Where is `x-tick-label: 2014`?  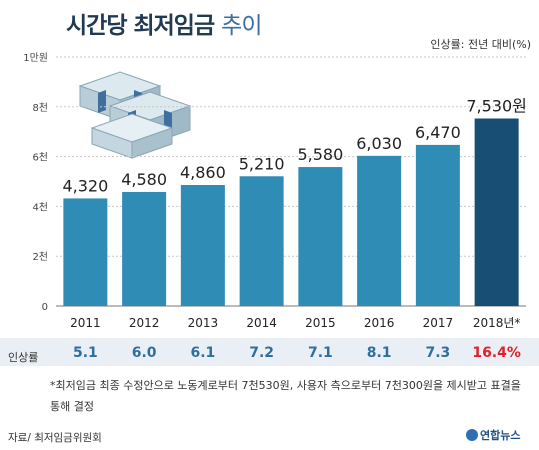 x-tick-label: 2014 is located at coordinates (261, 323).